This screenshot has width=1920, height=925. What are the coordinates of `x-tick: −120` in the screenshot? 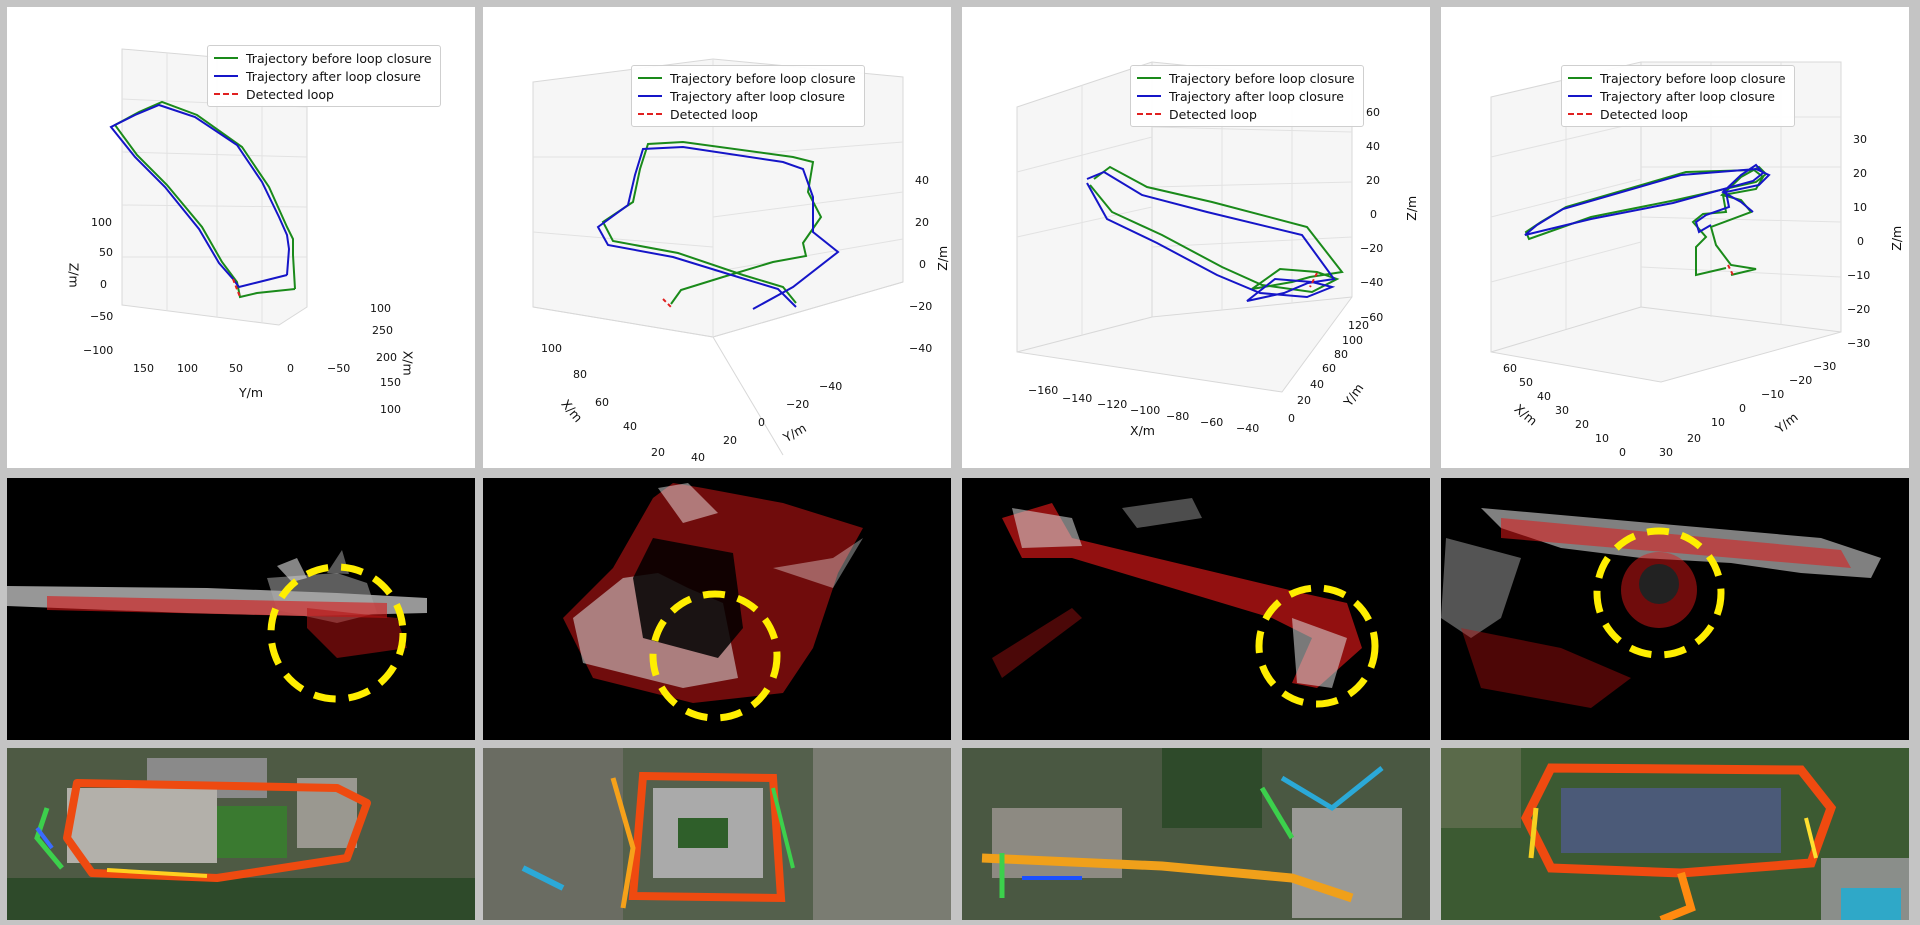 It's located at (1112, 404).